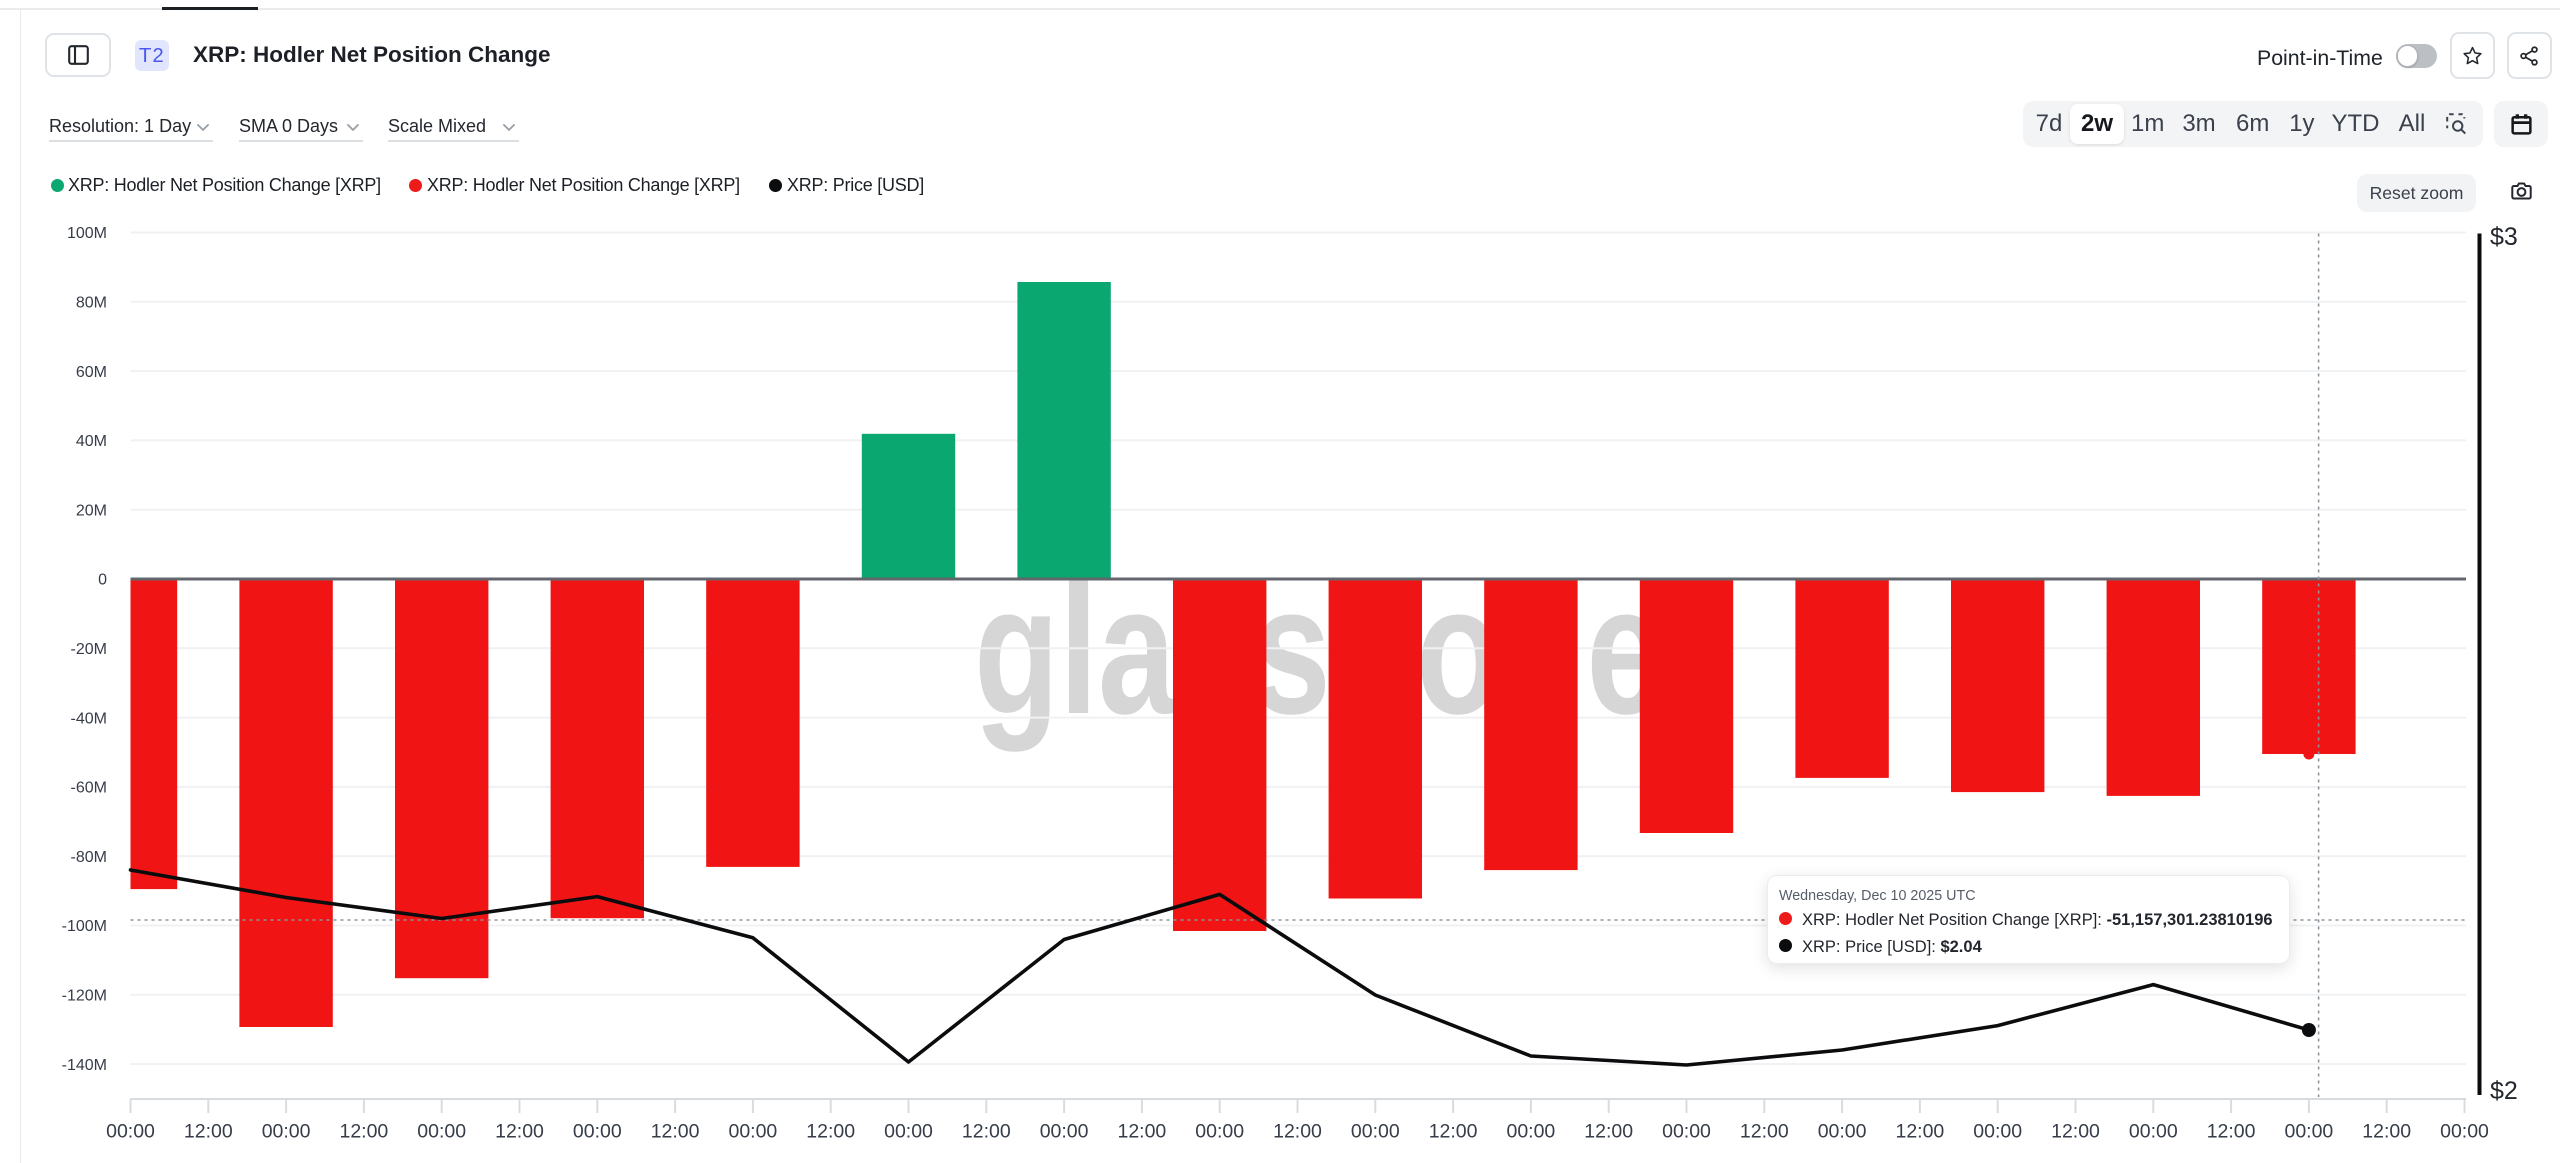 Image resolution: width=2560 pixels, height=1163 pixels. Describe the element at coordinates (91, 372) in the screenshot. I see `svg-text: 60M` at that location.